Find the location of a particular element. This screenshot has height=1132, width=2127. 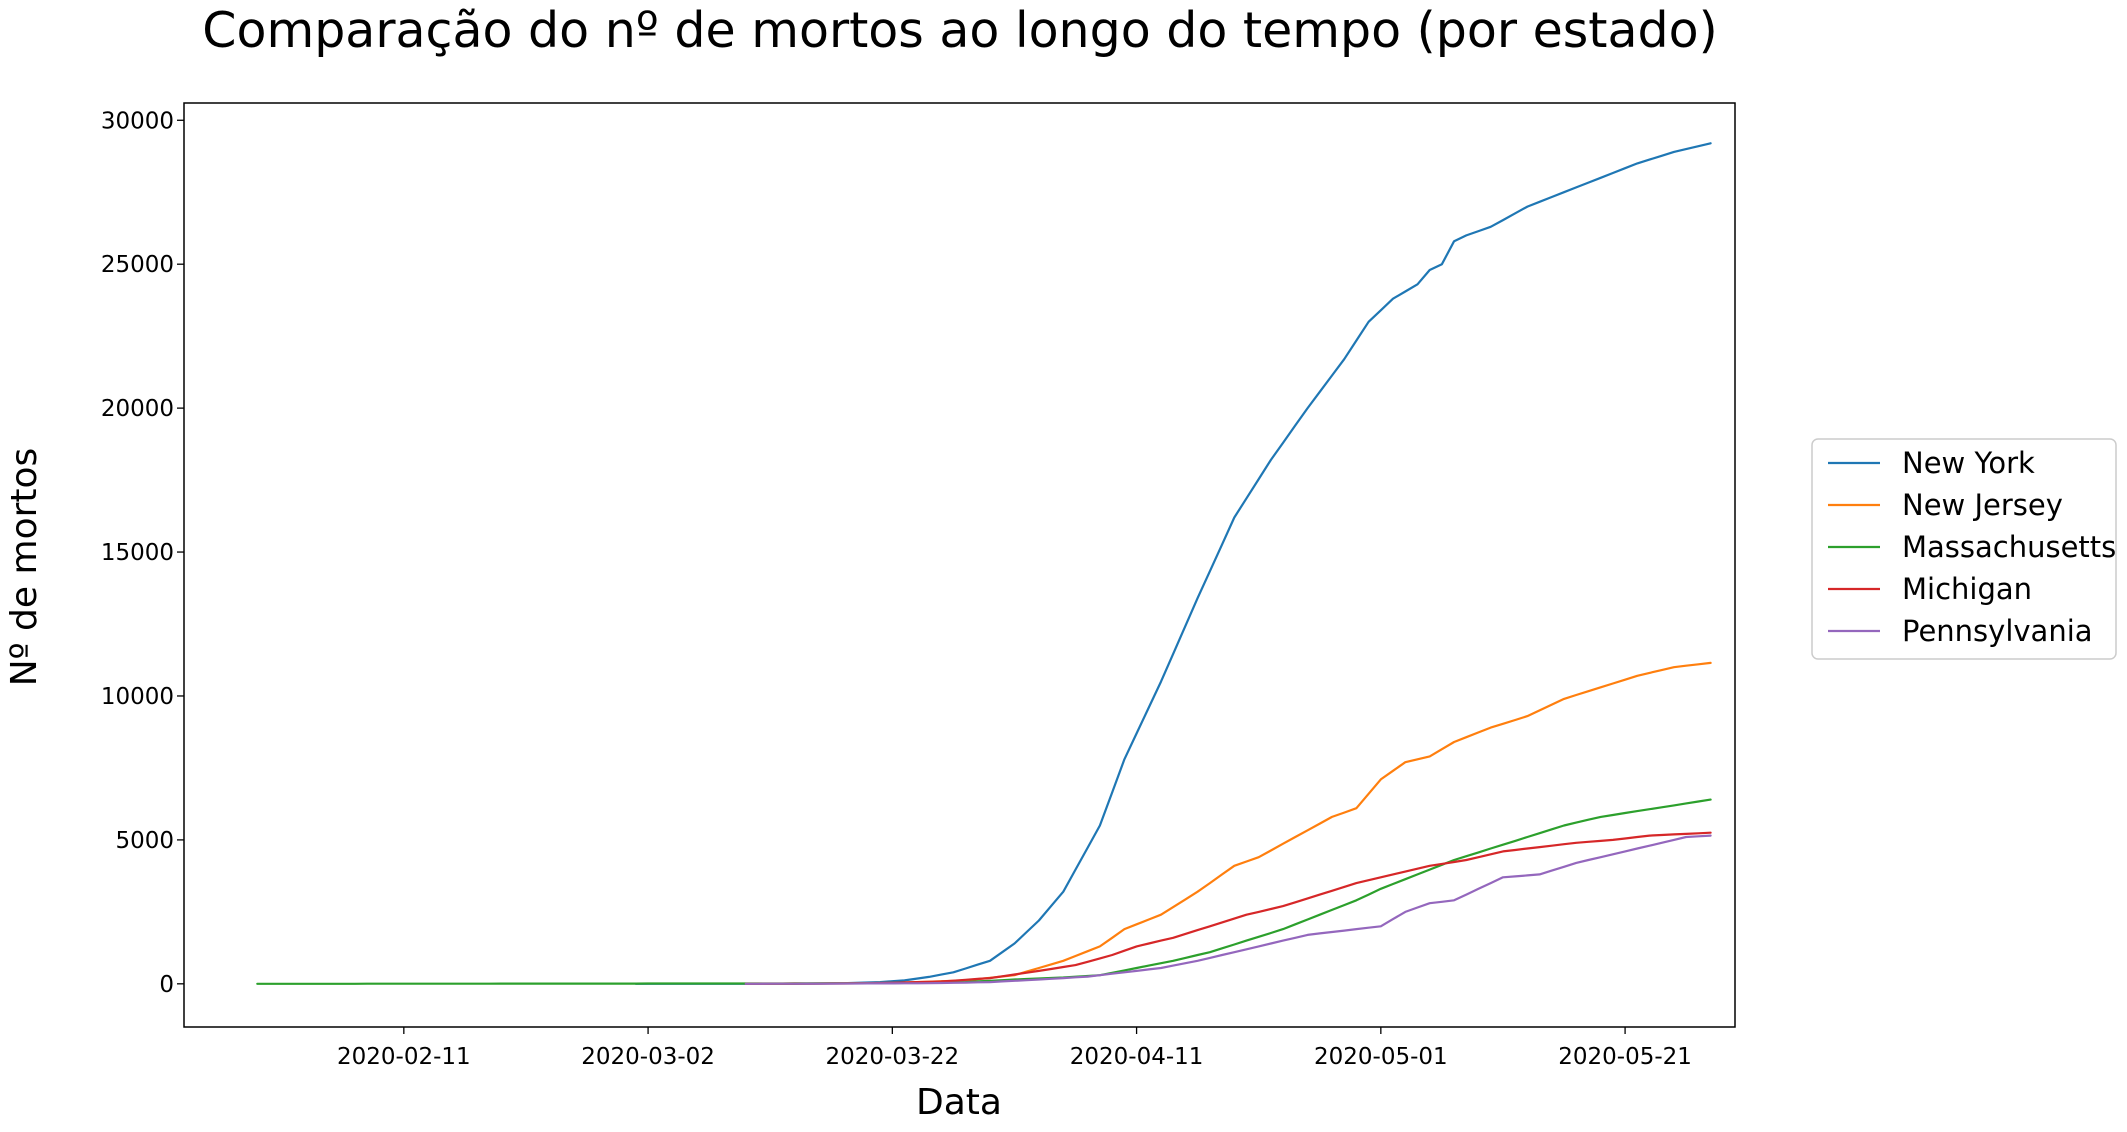

series-line-massachusetts is located at coordinates (984, 891).